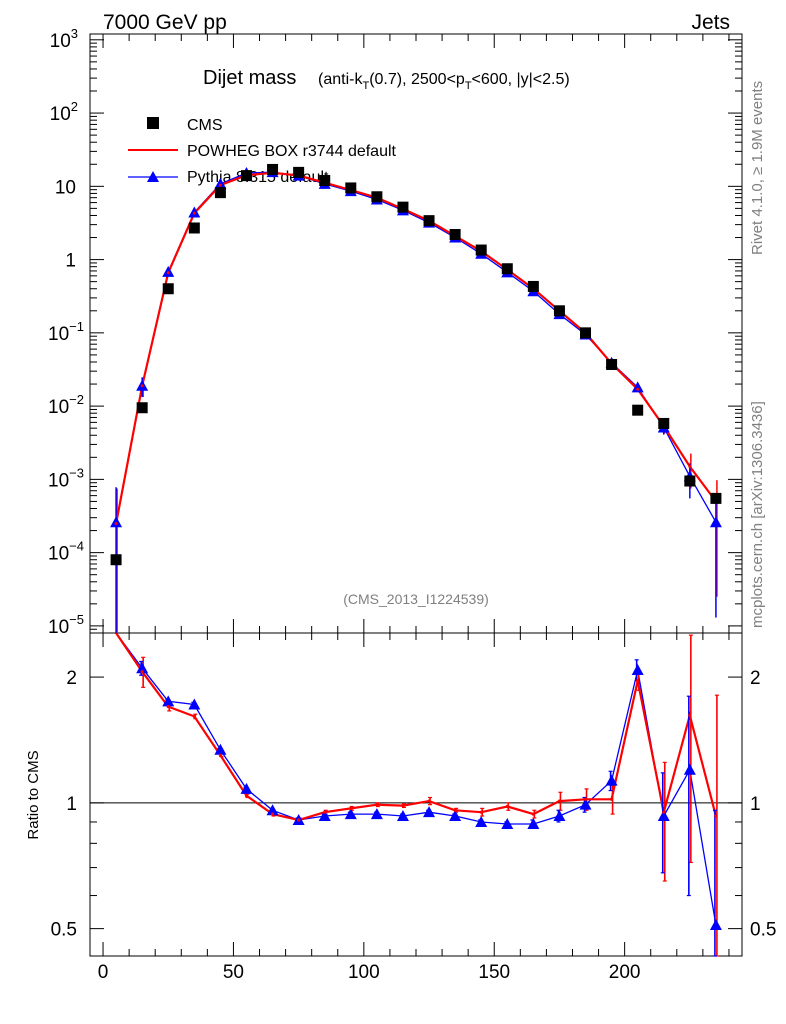  What do you see at coordinates (444, 81) in the screenshot?
I see `plot-title-sub: (anti-kT(0.7), 2500<pT<600, |y|<2.5)` at bounding box center [444, 81].